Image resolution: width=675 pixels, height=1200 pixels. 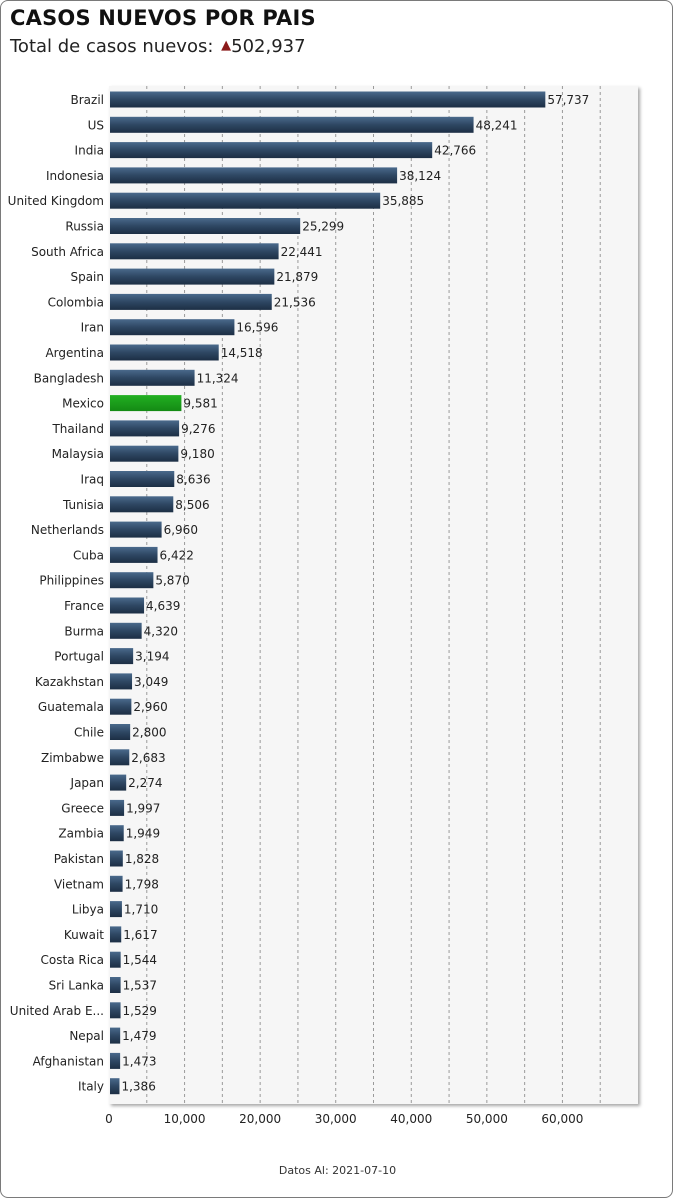 I want to click on category-label: Netherlands, so click(x=67, y=530).